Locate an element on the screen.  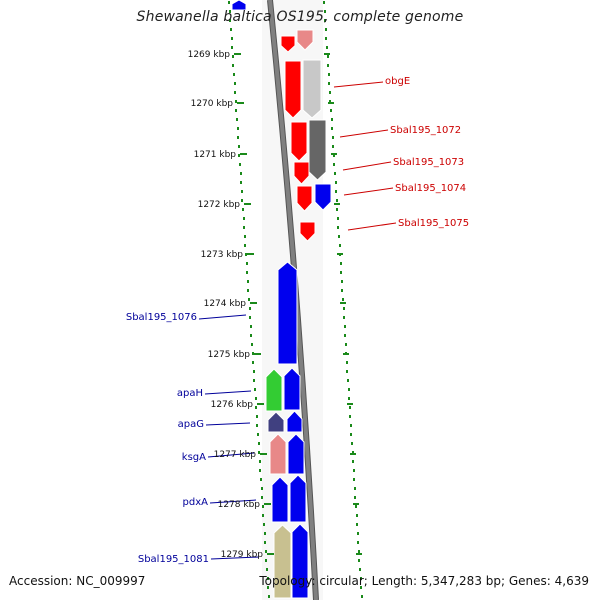
scale-label: 1272 kbp is located at coordinates (219, 205).